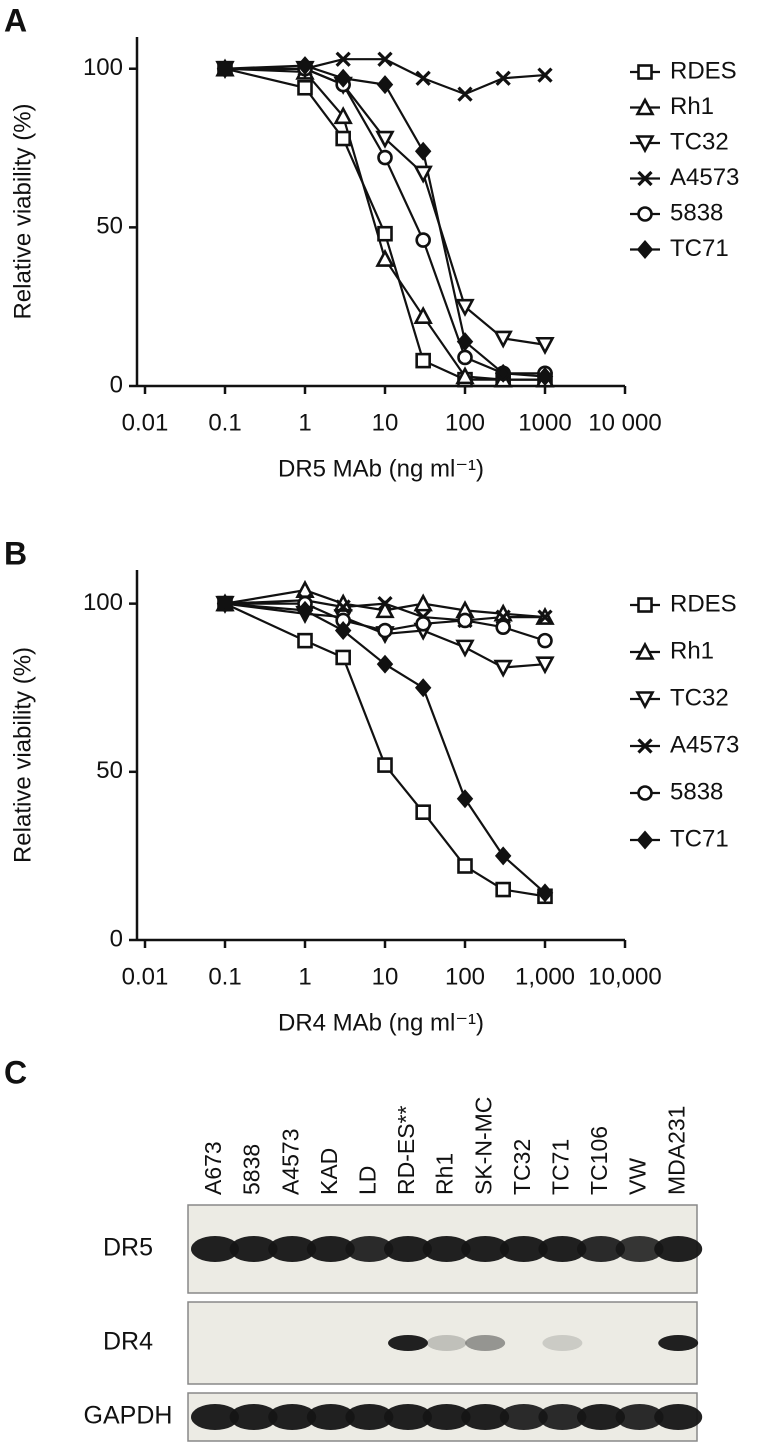 This screenshot has width=761, height=1445. What do you see at coordinates (381, 1022) in the screenshot?
I see `x-axis-label: DR4 MAb (ng ml⁻¹)` at bounding box center [381, 1022].